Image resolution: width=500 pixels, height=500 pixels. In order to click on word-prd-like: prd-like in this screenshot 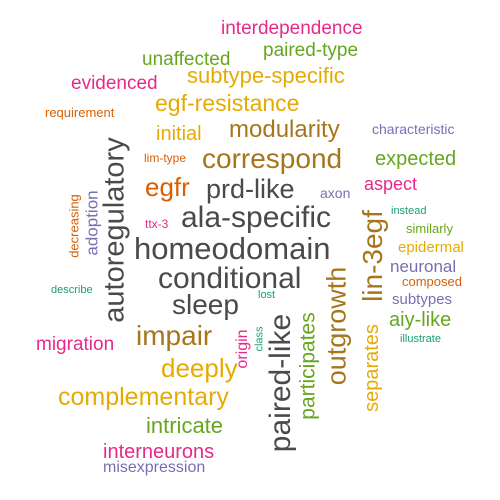, I will do `click(250, 189)`.